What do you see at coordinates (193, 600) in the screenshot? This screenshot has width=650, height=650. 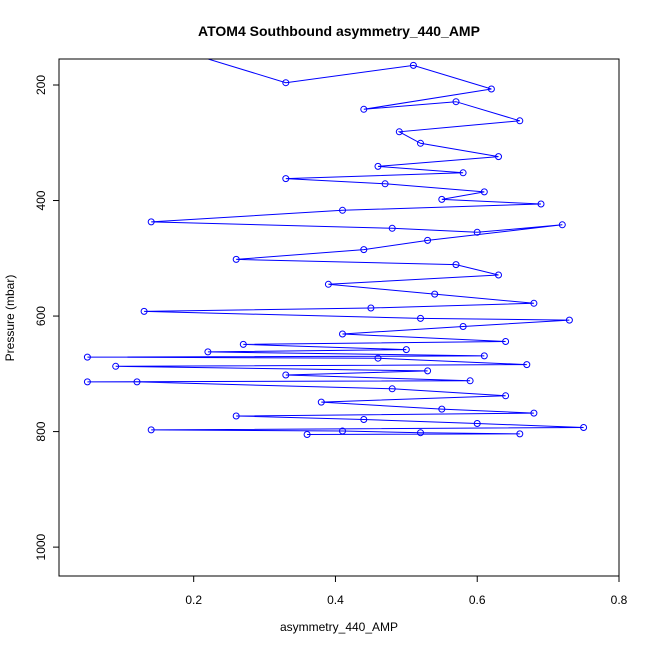 I see `x-tick-label: 0.2` at bounding box center [193, 600].